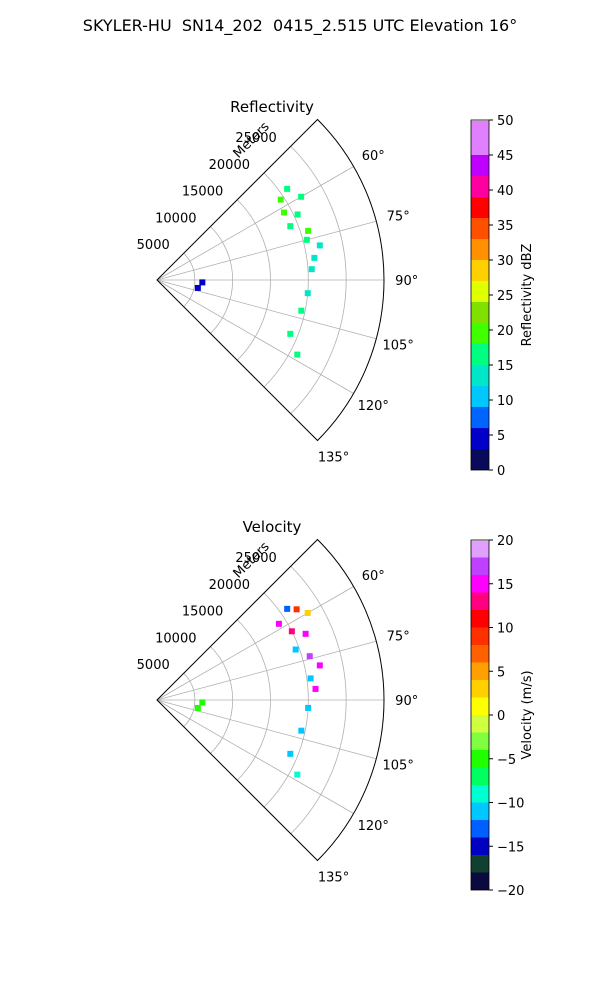  What do you see at coordinates (505, 261) in the screenshot?
I see `colorbar-tick-label: 30` at bounding box center [505, 261].